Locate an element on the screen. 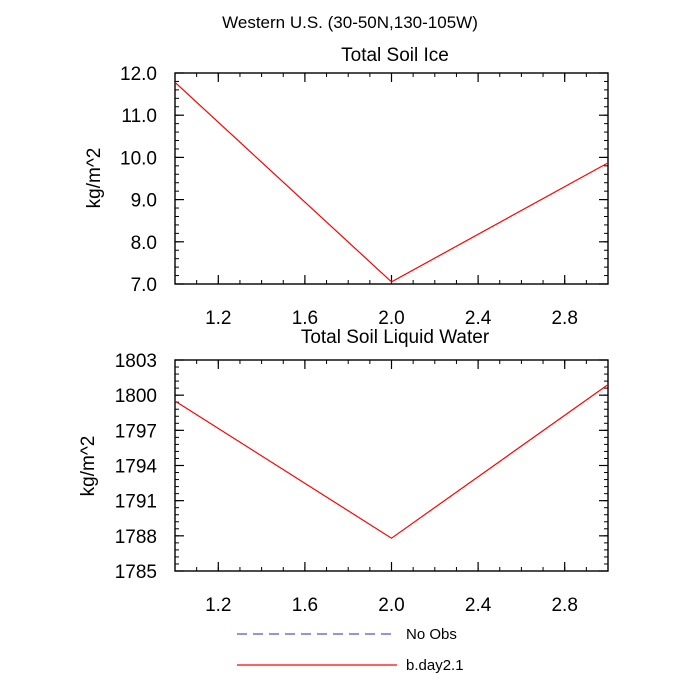 This screenshot has height=700, width=700. legend-label-no-obs: No Obs is located at coordinates (431, 634).